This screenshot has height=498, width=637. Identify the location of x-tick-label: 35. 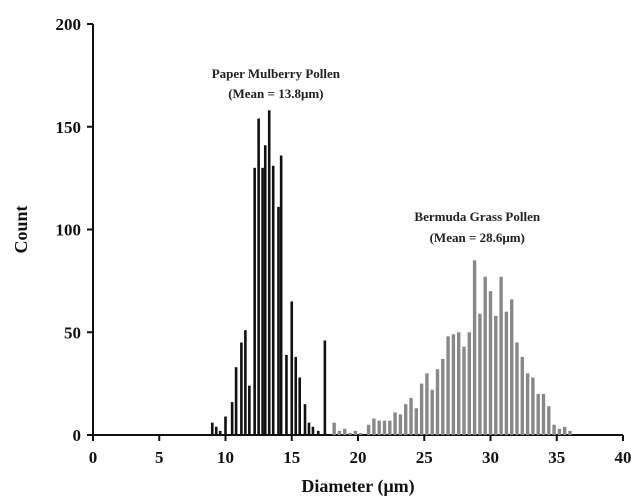
(556, 457).